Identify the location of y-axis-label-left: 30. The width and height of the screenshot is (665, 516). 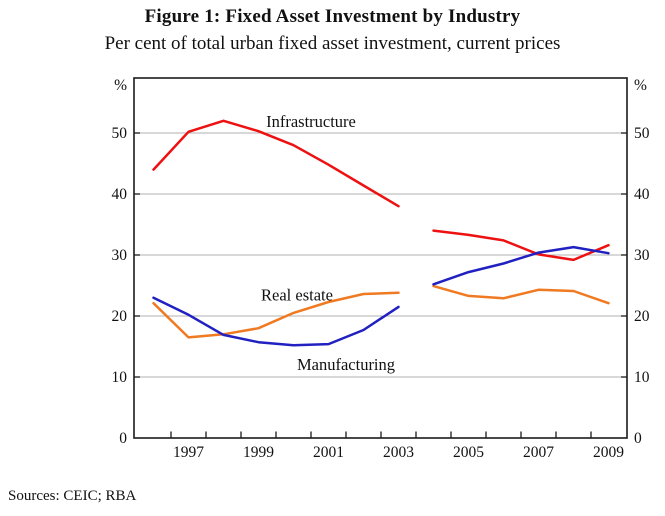
(120, 255).